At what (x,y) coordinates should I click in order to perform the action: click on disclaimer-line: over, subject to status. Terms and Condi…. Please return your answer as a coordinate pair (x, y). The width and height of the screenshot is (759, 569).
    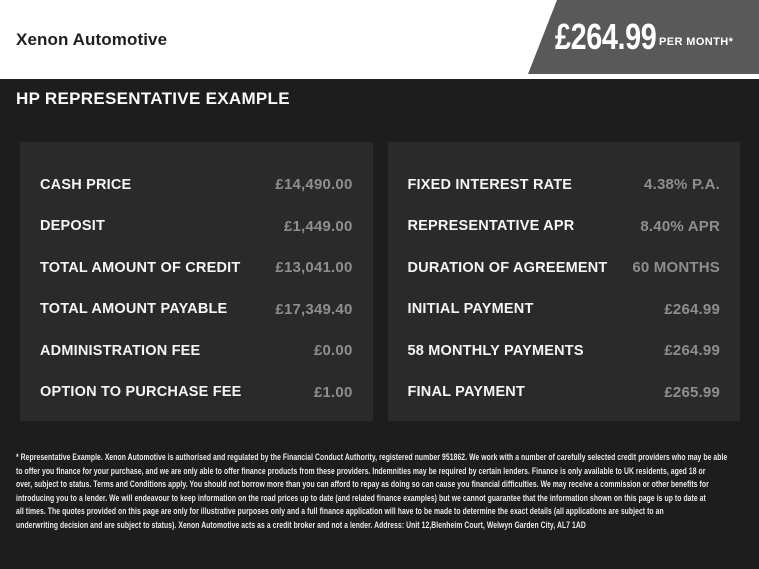
    Looking at the image, I should click on (362, 484).